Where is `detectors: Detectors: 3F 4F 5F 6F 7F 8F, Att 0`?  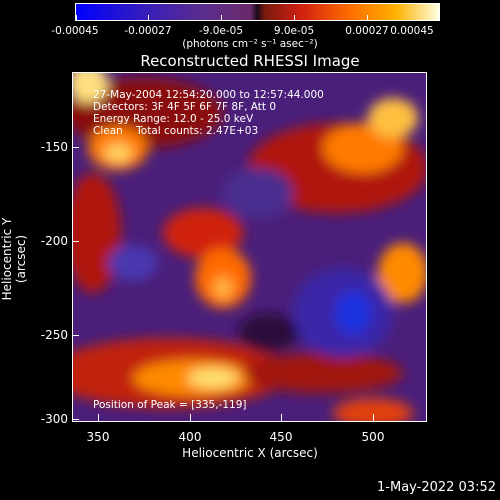
detectors: Detectors: 3F 4F 5F 6F 7F 8F, Att 0 is located at coordinates (185, 107).